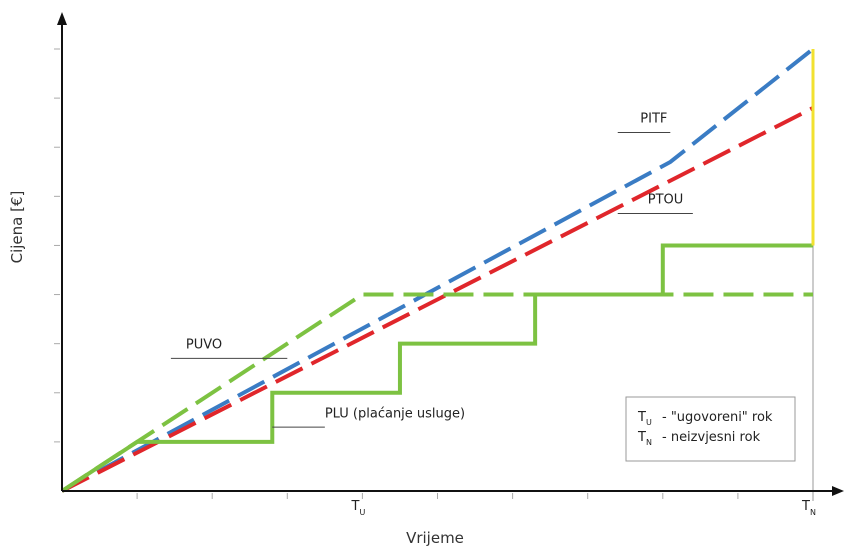 The height and width of the screenshot is (549, 844). What do you see at coordinates (395, 413) in the screenshot?
I see `series-label-3: PLU (plaćanje usluge)` at bounding box center [395, 413].